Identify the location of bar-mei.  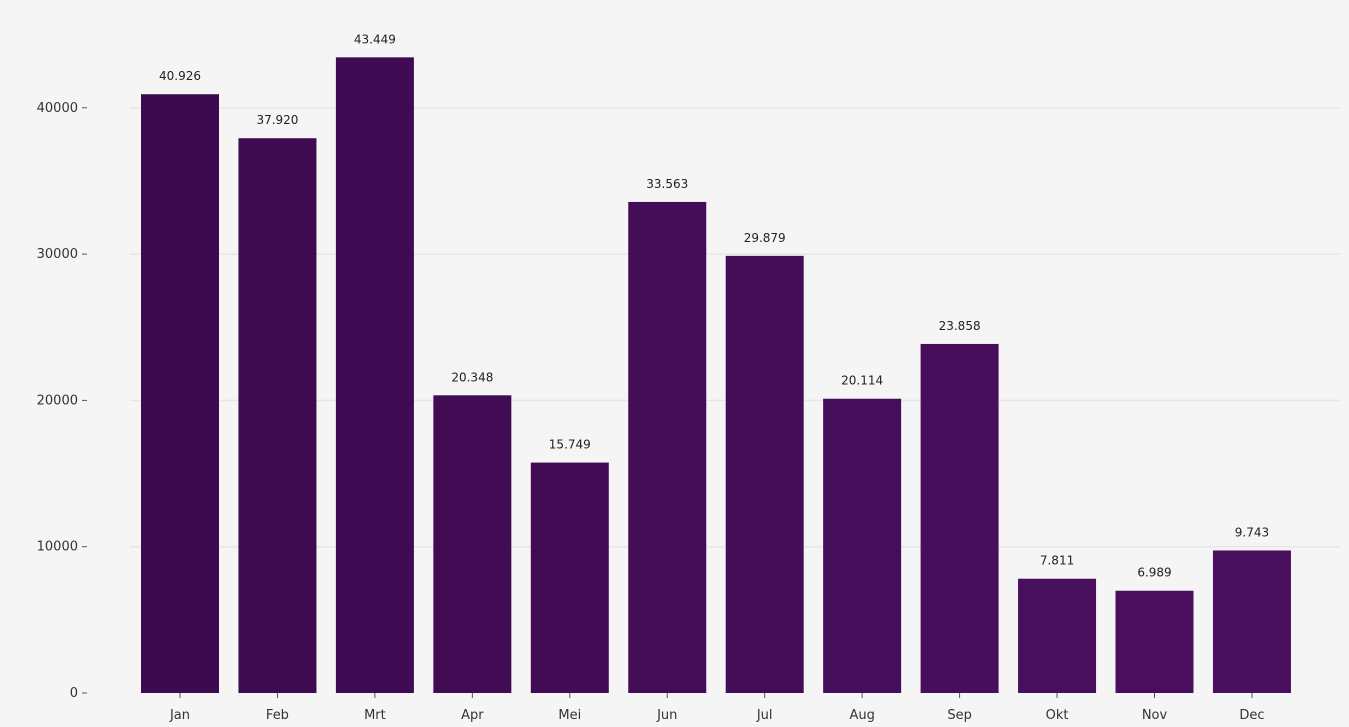
(569, 577).